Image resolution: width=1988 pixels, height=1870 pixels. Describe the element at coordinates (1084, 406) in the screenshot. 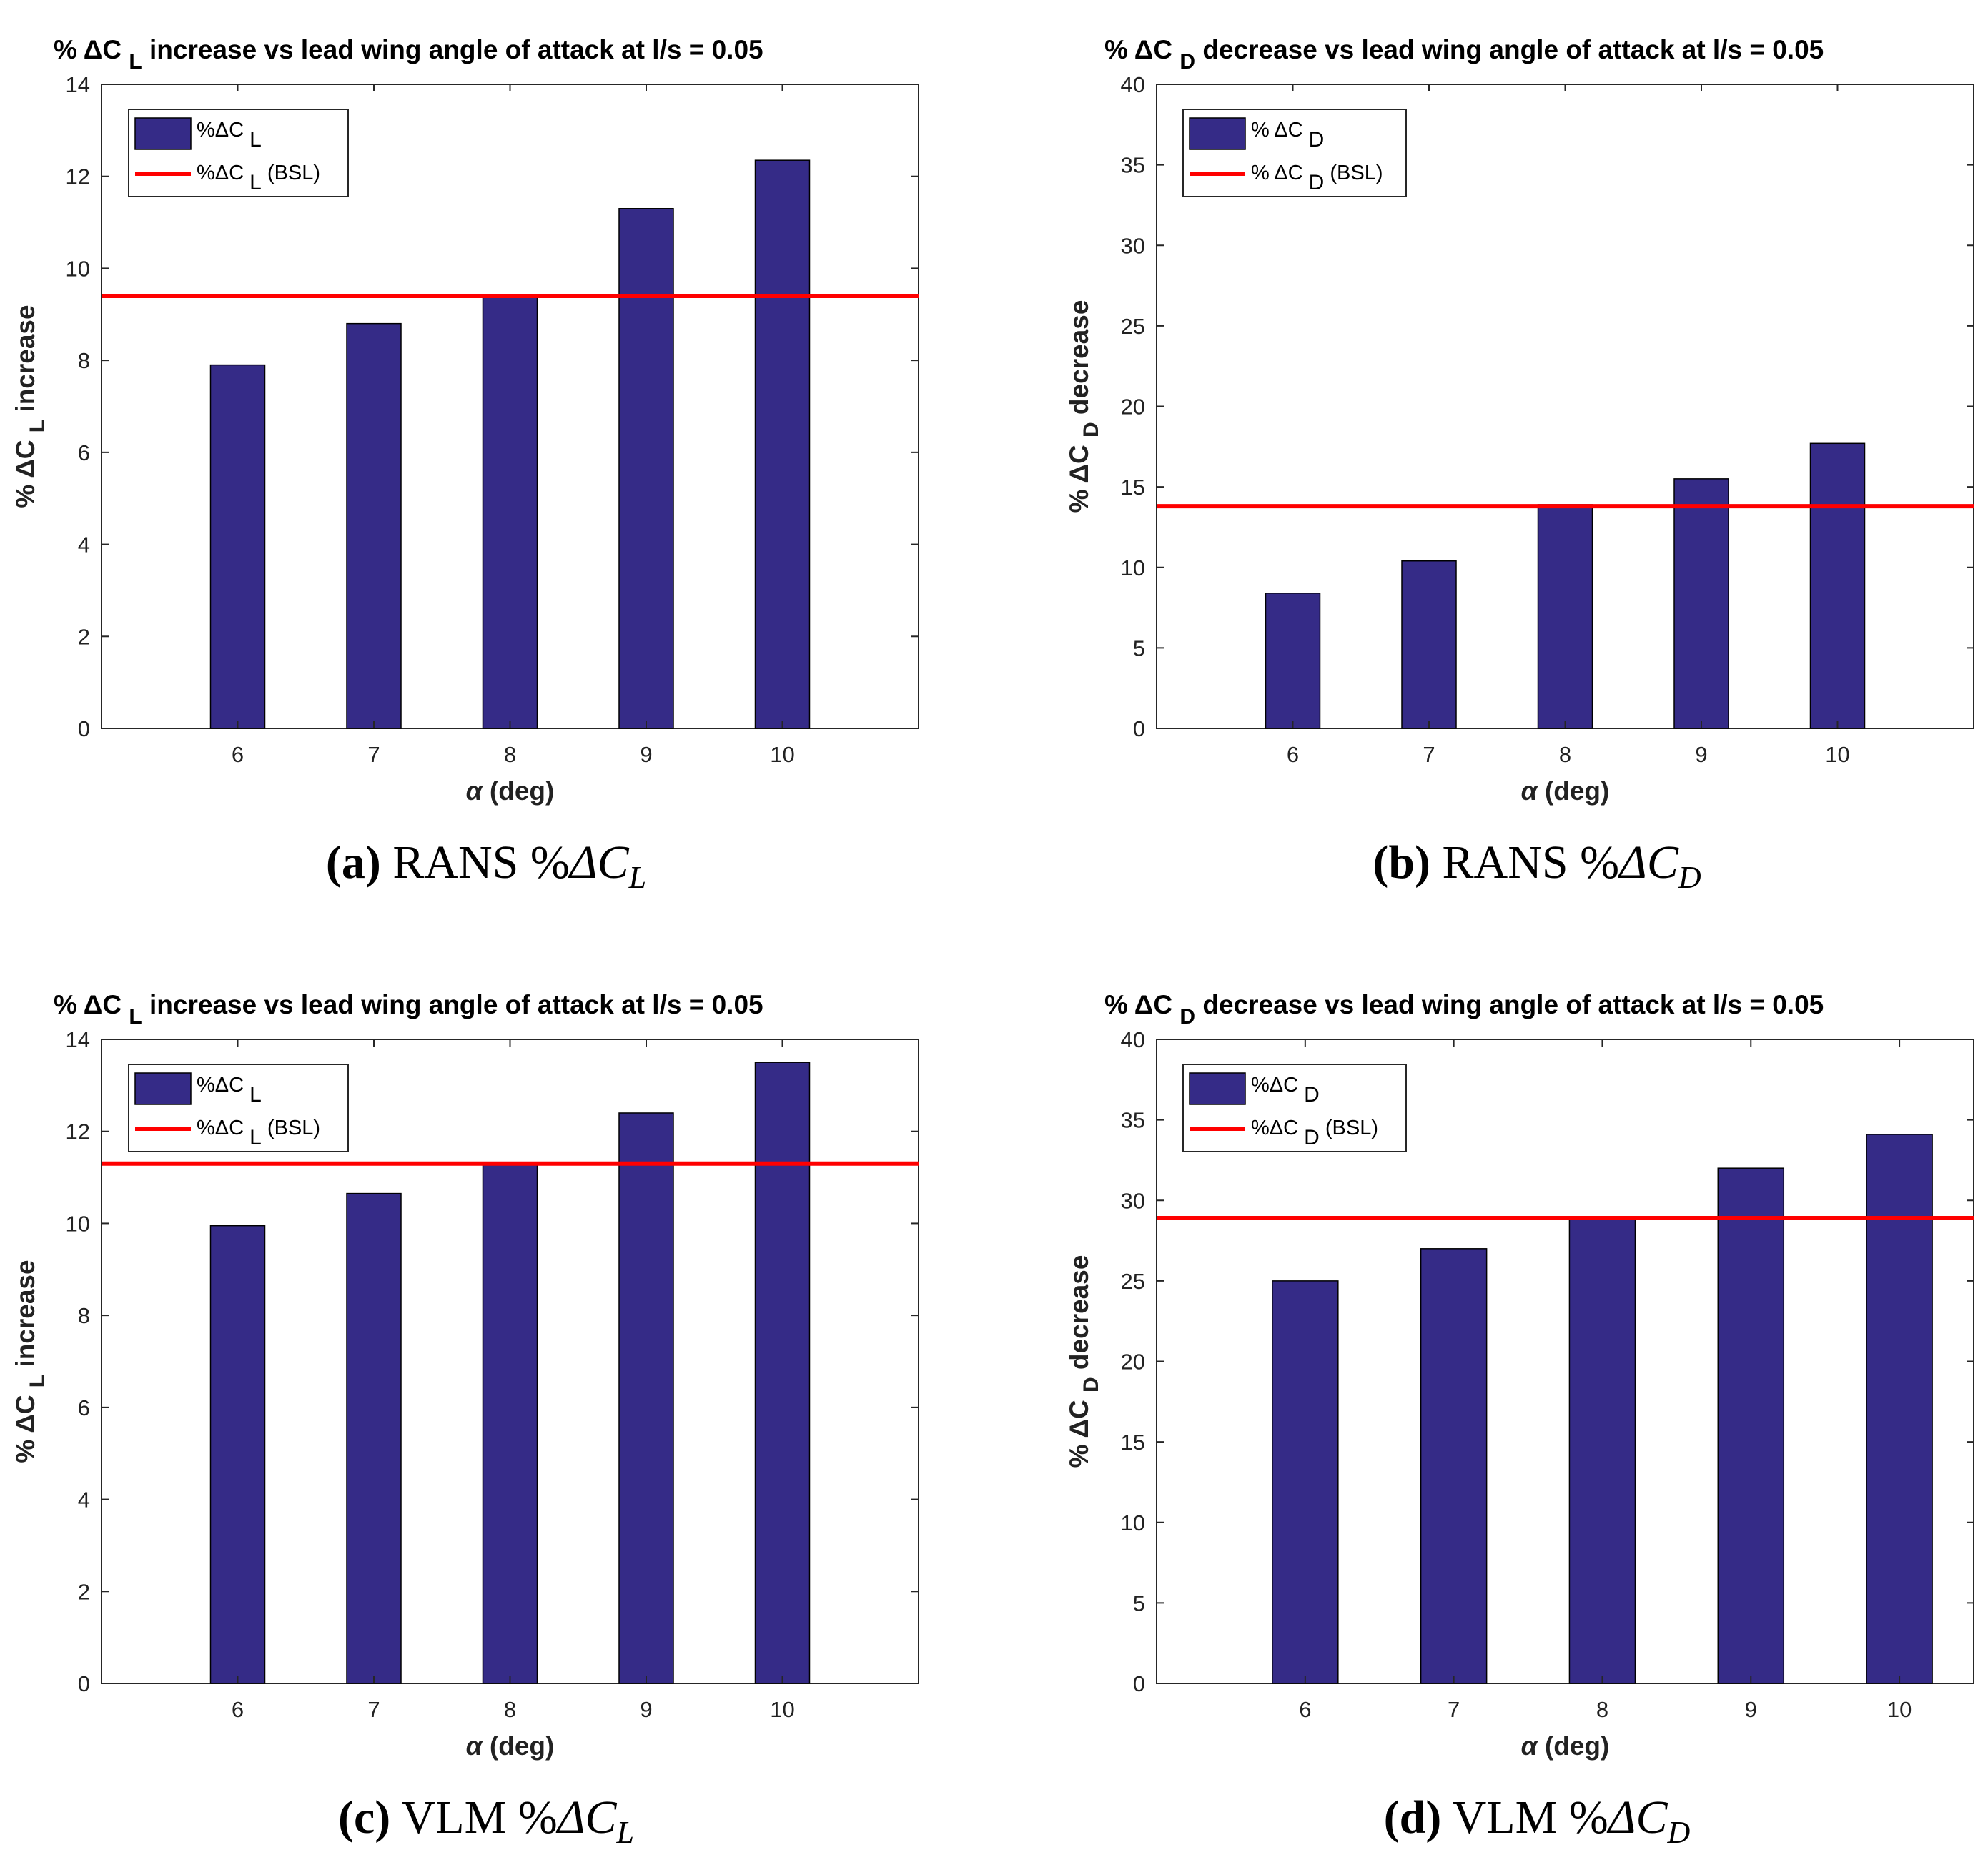

I see `panel-b-ylabel: % ΔC D decrease` at that location.